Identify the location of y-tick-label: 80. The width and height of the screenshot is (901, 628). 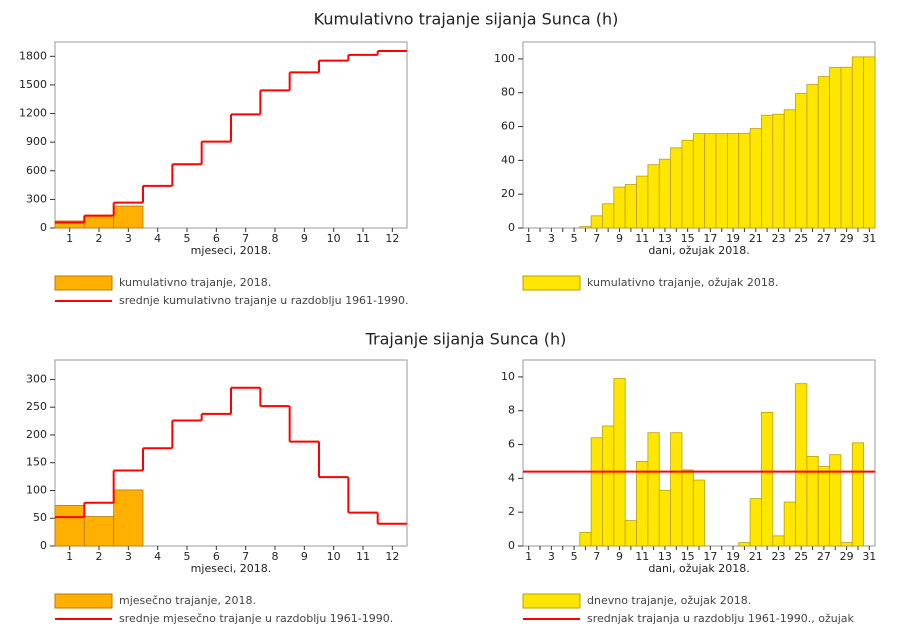
(508, 92).